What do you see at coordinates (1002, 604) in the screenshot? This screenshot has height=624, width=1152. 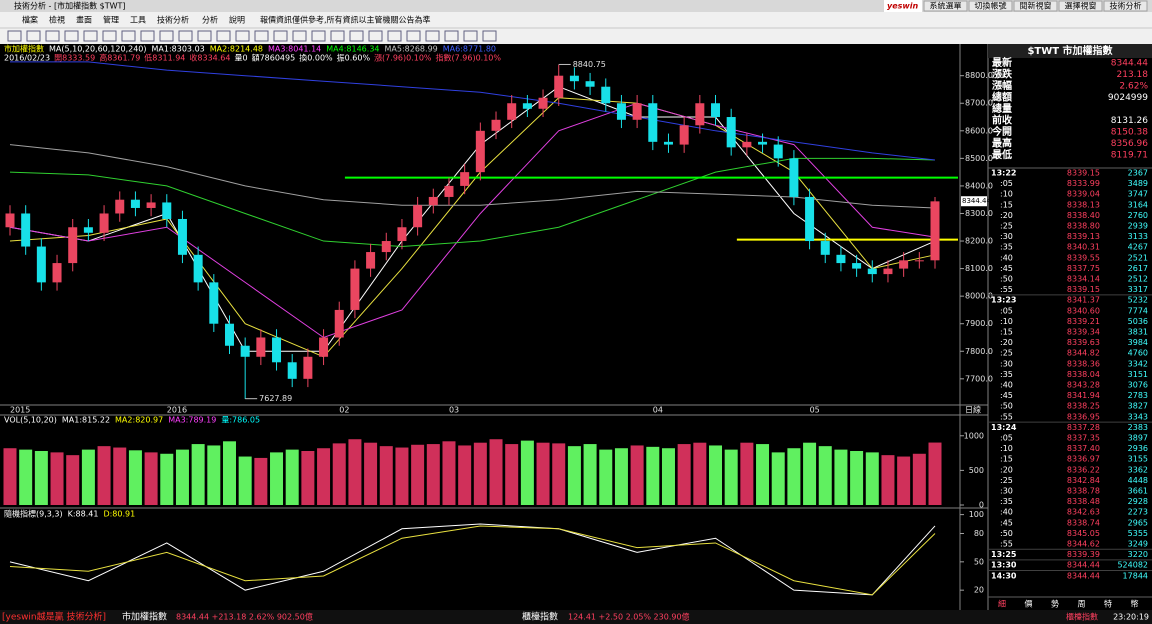 I see `panel-tab: 細` at bounding box center [1002, 604].